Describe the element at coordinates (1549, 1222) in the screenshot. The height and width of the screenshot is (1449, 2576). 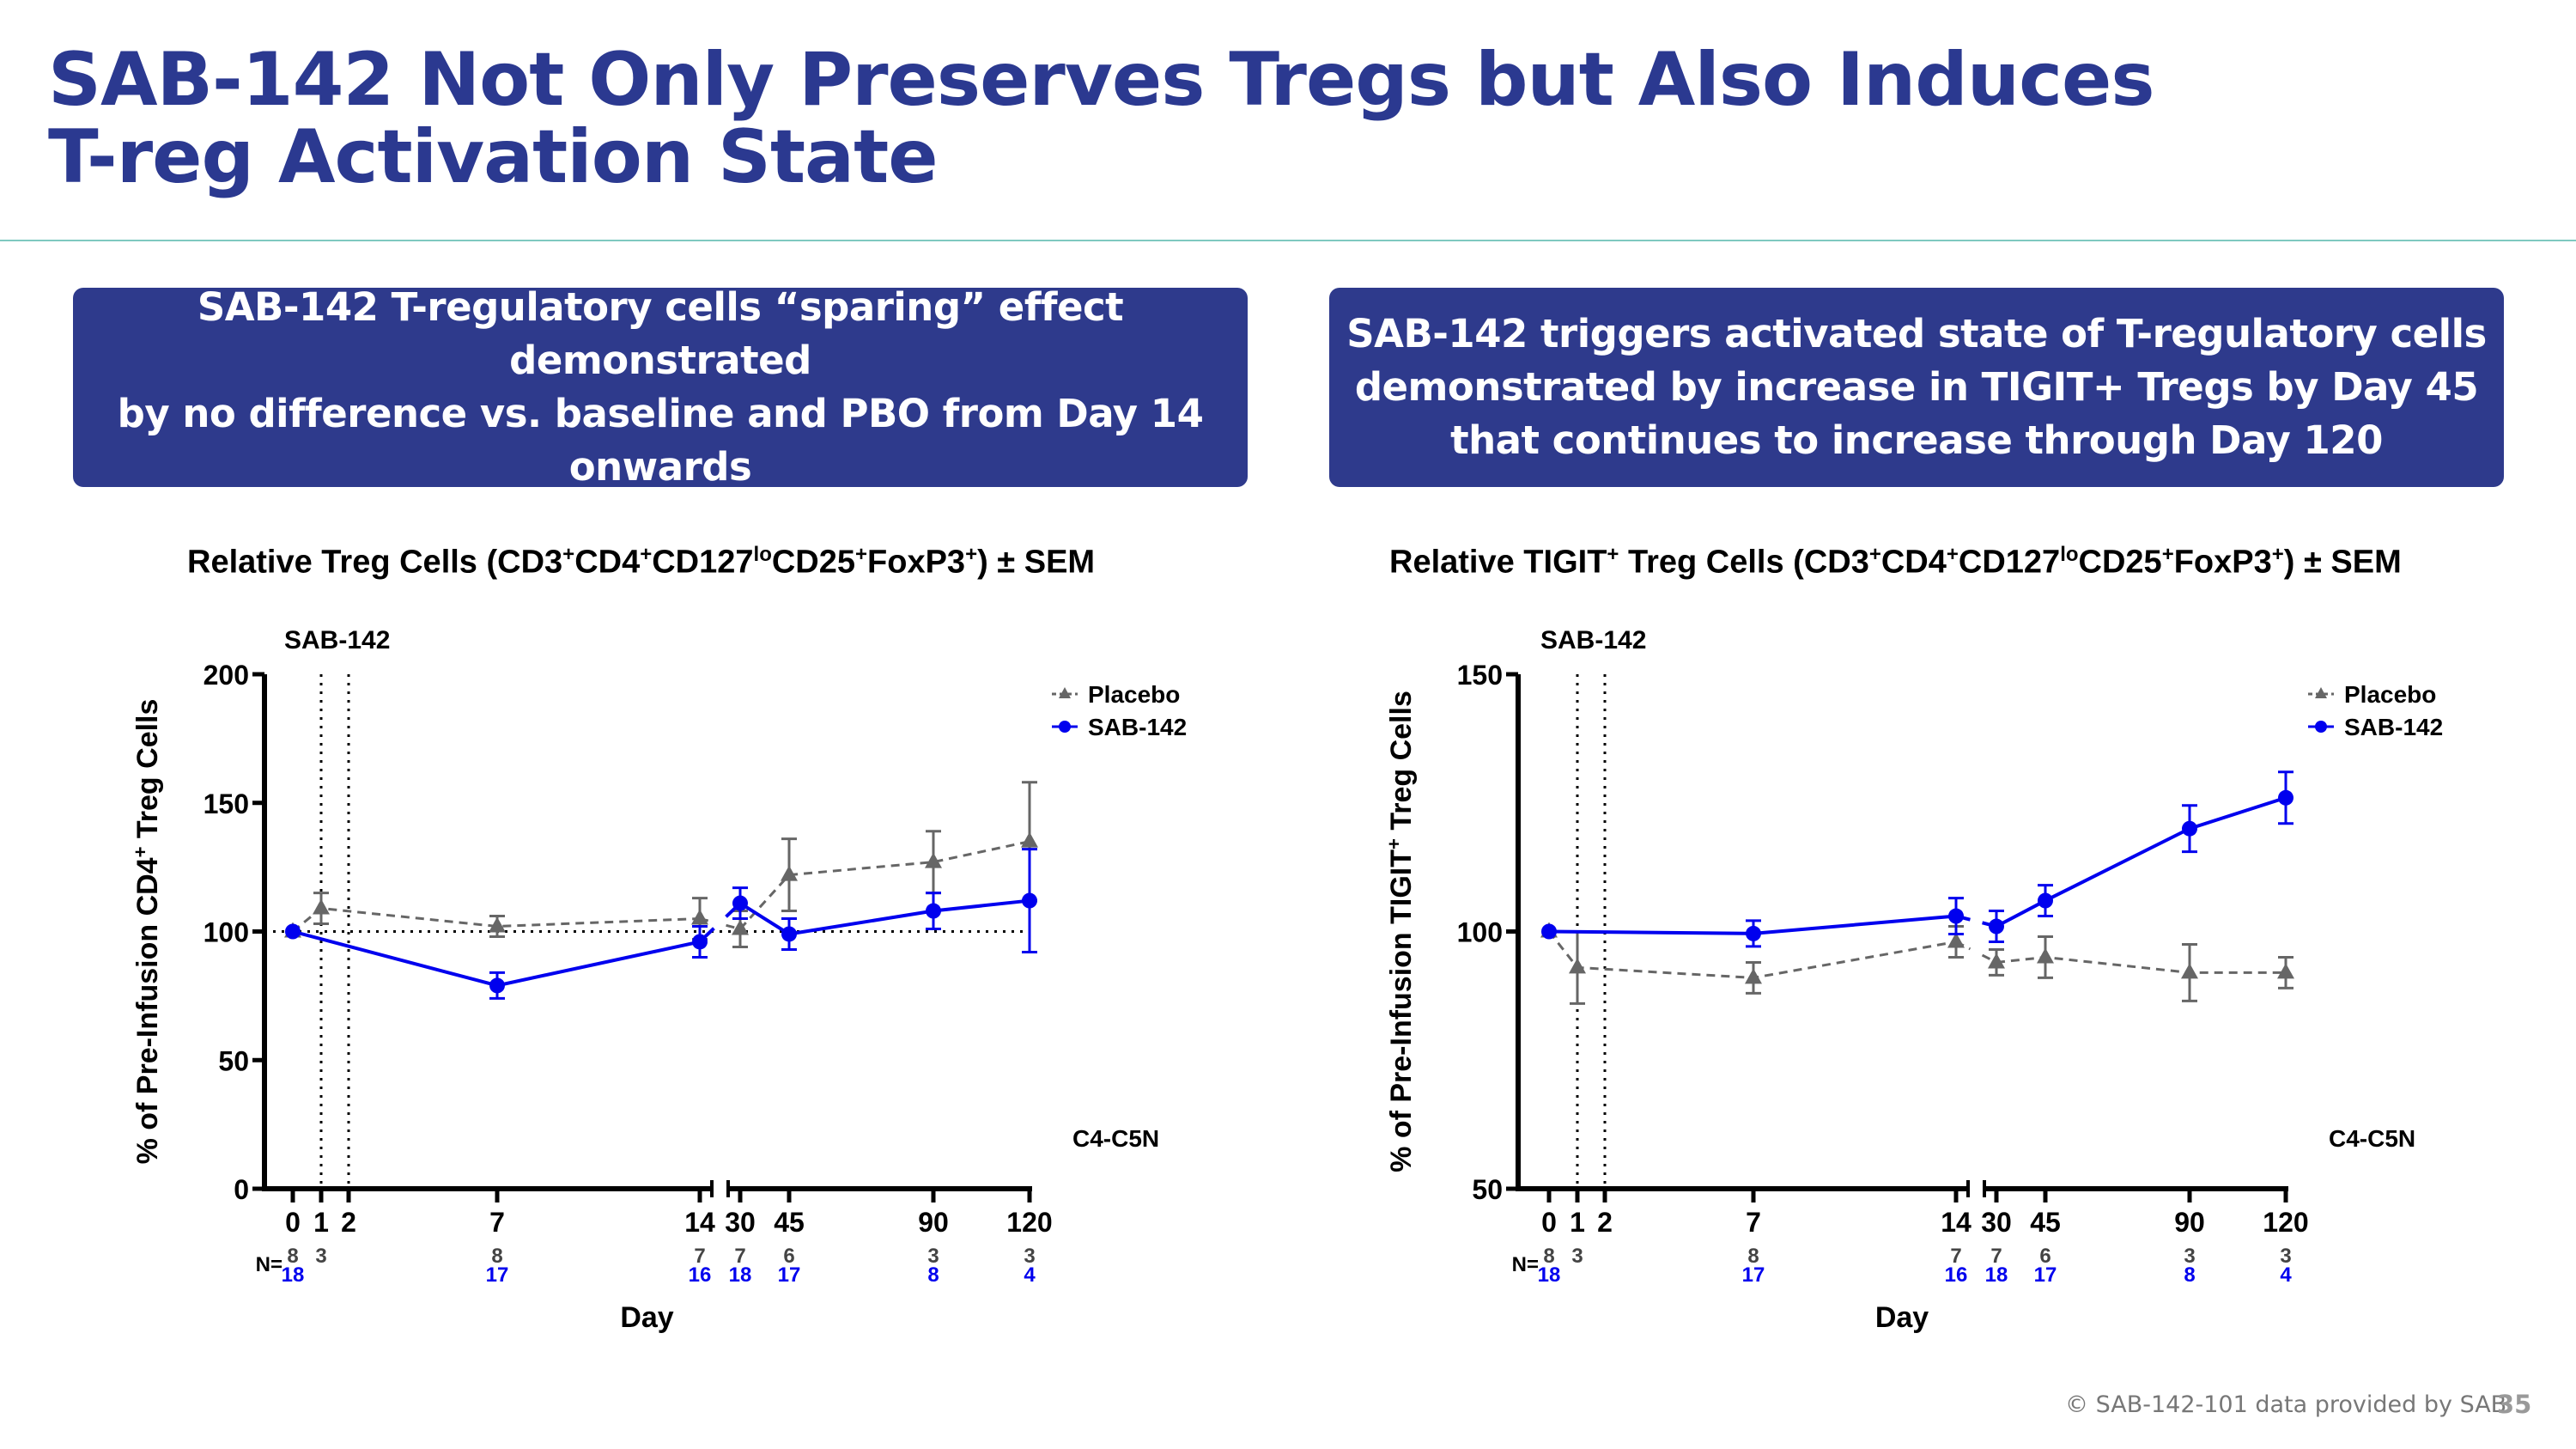
I see `x-tick-label: 0` at that location.